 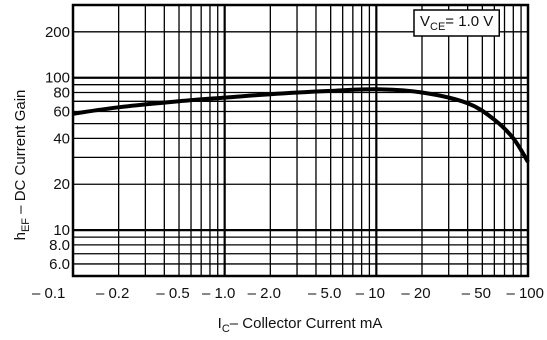 I want to click on x-tick-label: – 10, so click(x=370, y=293).